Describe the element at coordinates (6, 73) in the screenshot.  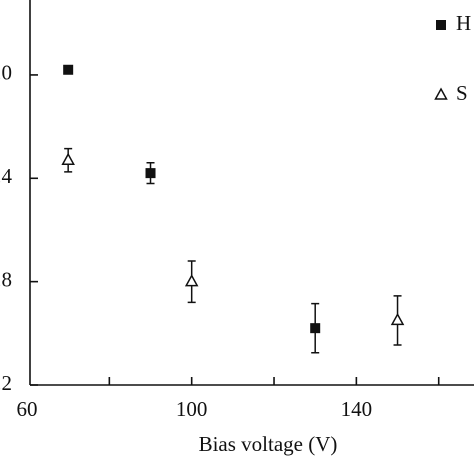
I see `y-tick-label: 1.0` at that location.